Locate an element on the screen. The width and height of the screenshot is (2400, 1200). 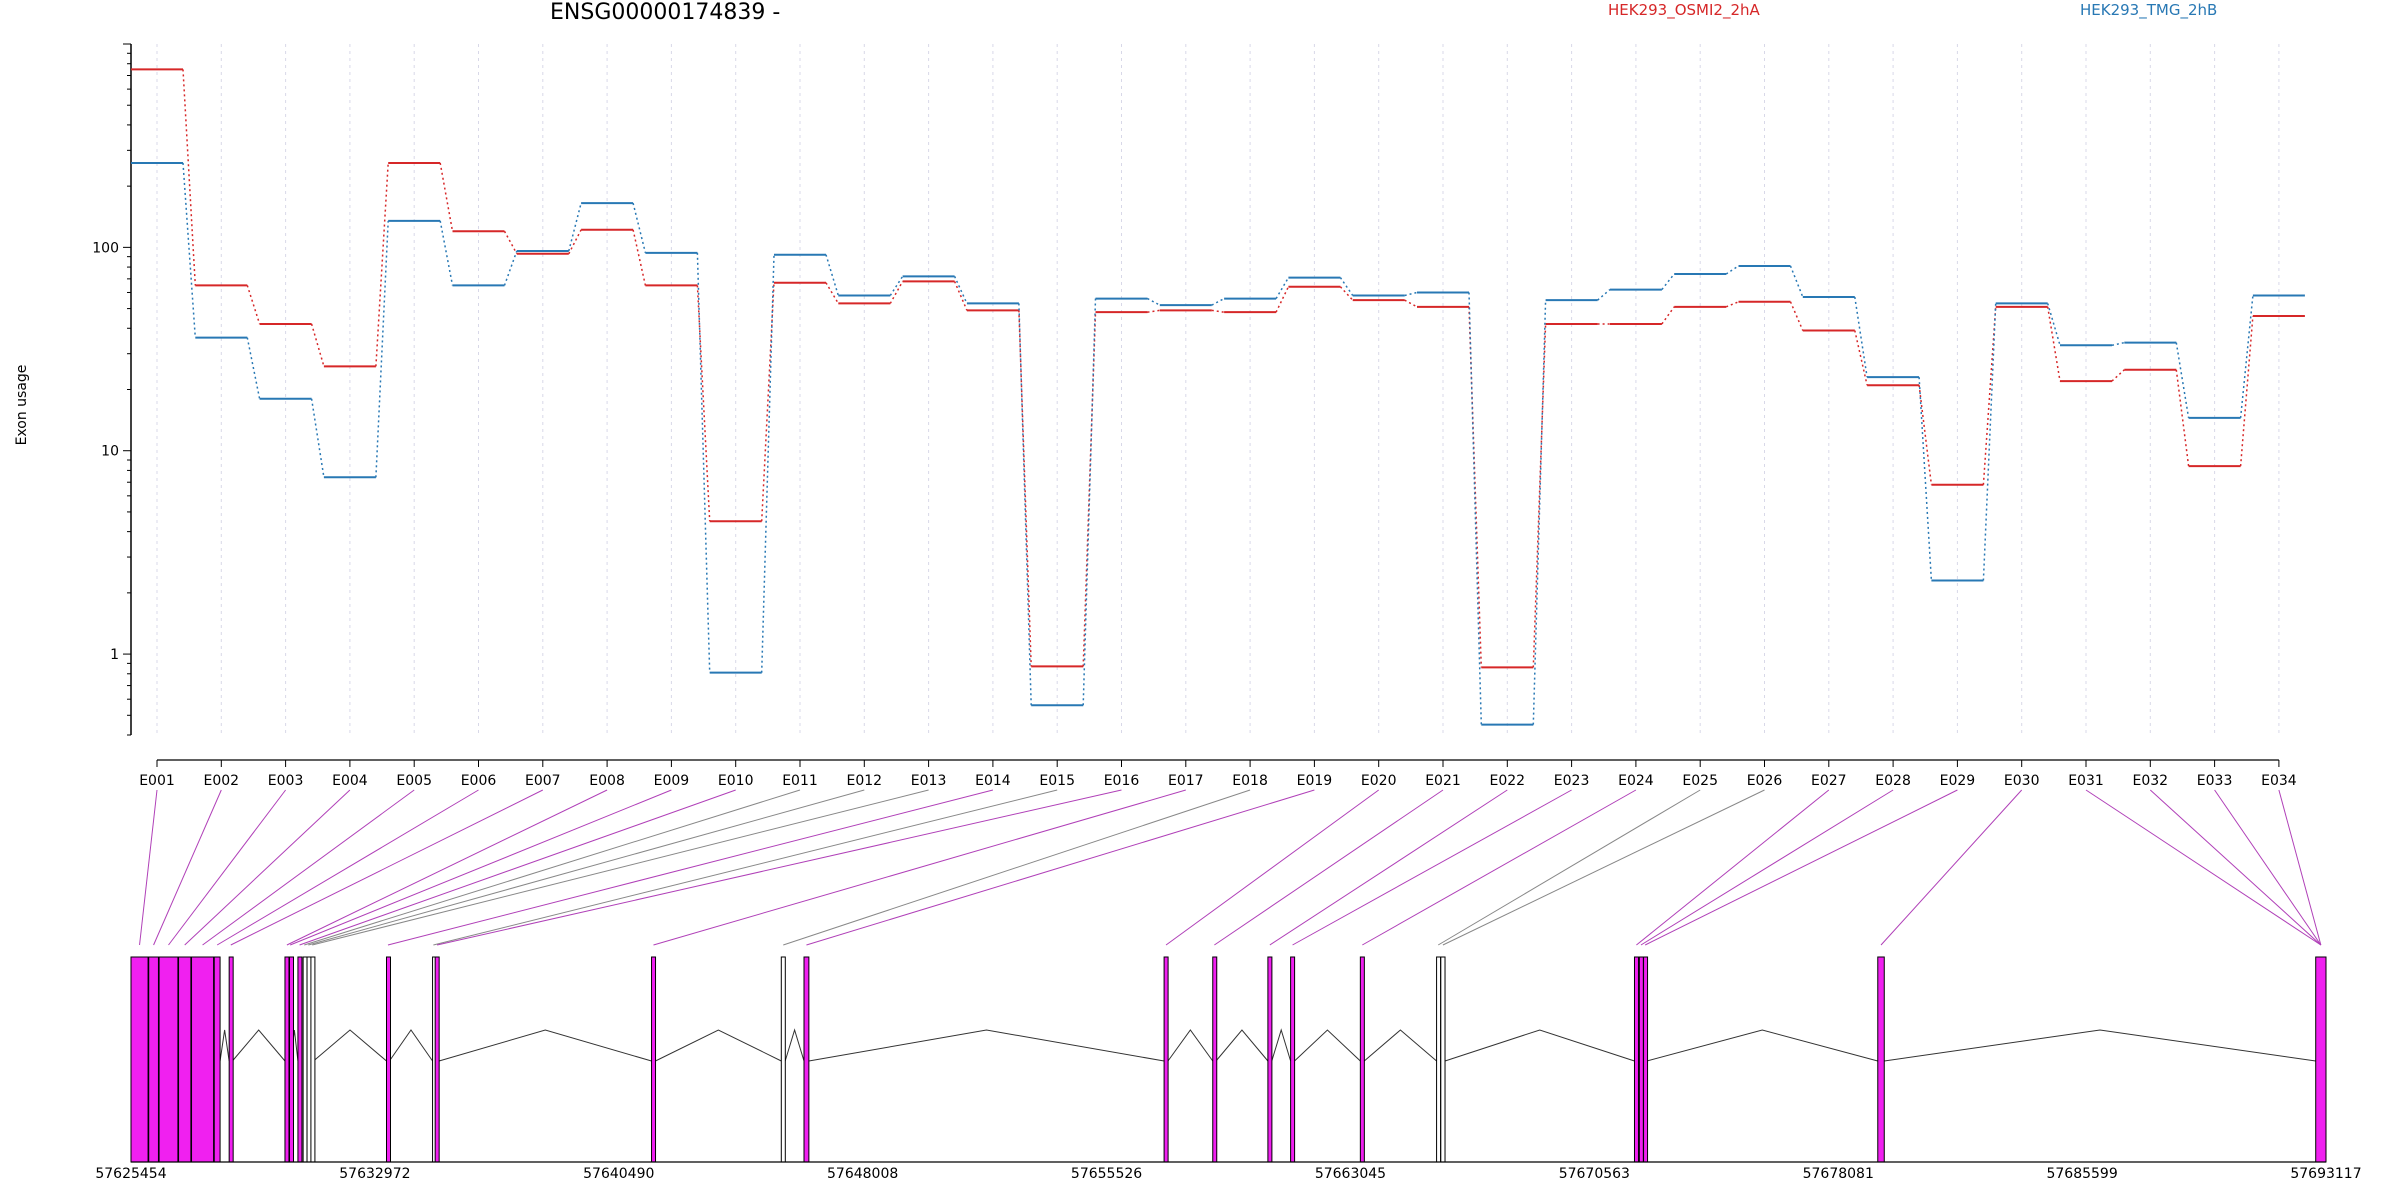
exon-connector-E001 is located at coordinates (148, 867).